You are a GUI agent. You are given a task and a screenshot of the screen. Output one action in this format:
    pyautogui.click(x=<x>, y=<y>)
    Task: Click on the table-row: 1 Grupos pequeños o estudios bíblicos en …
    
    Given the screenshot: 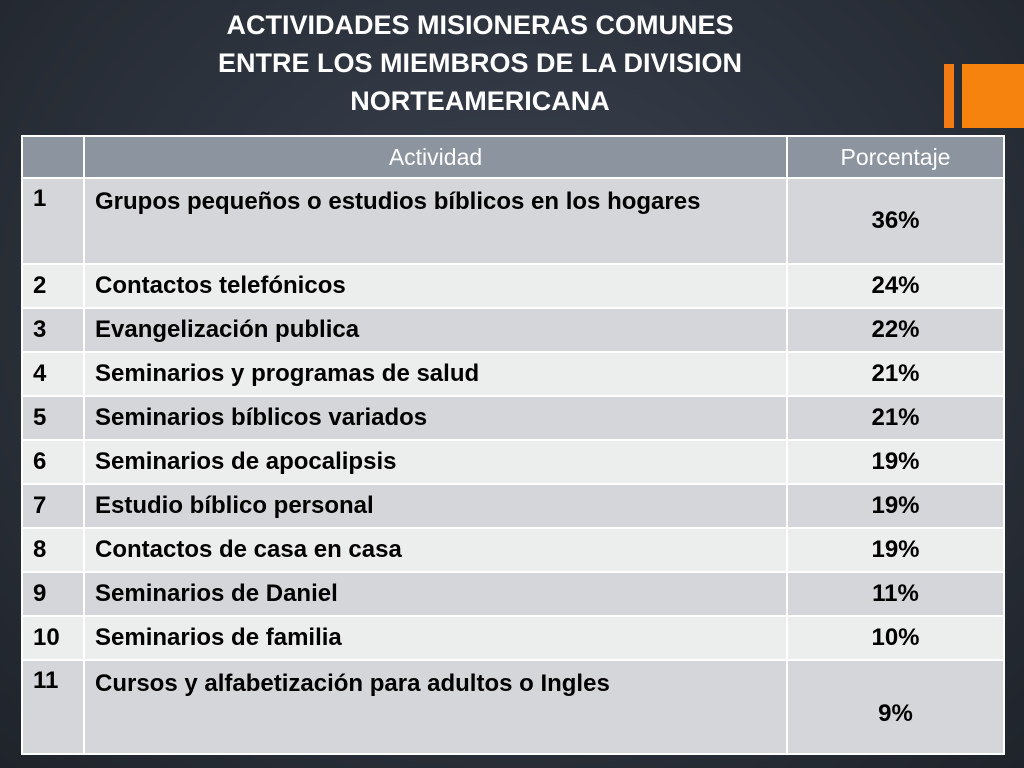 What is the action you would take?
    pyautogui.click(x=513, y=221)
    